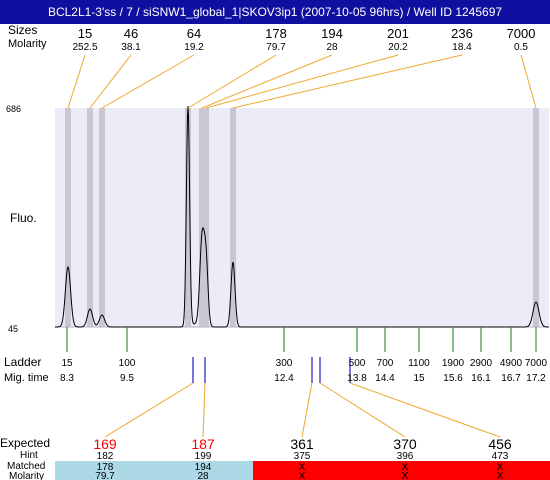 The height and width of the screenshot is (480, 550). I want to click on peak-molarity-label: 79.7, so click(276, 47).